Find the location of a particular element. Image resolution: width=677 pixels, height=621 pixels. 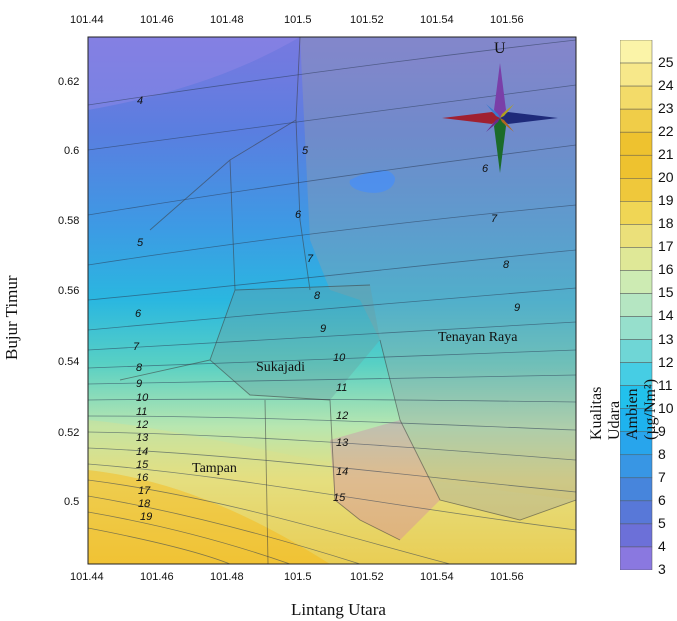

x-tick-top: 101.44 is located at coordinates (87, 20).